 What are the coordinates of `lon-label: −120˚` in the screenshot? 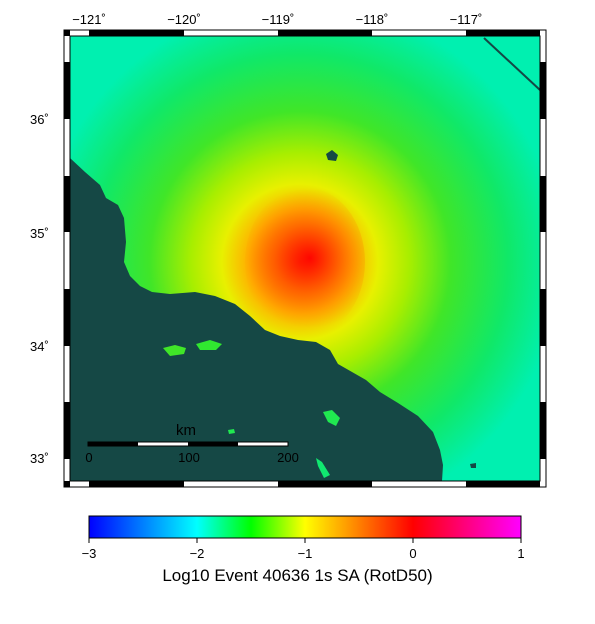 It's located at (184, 19).